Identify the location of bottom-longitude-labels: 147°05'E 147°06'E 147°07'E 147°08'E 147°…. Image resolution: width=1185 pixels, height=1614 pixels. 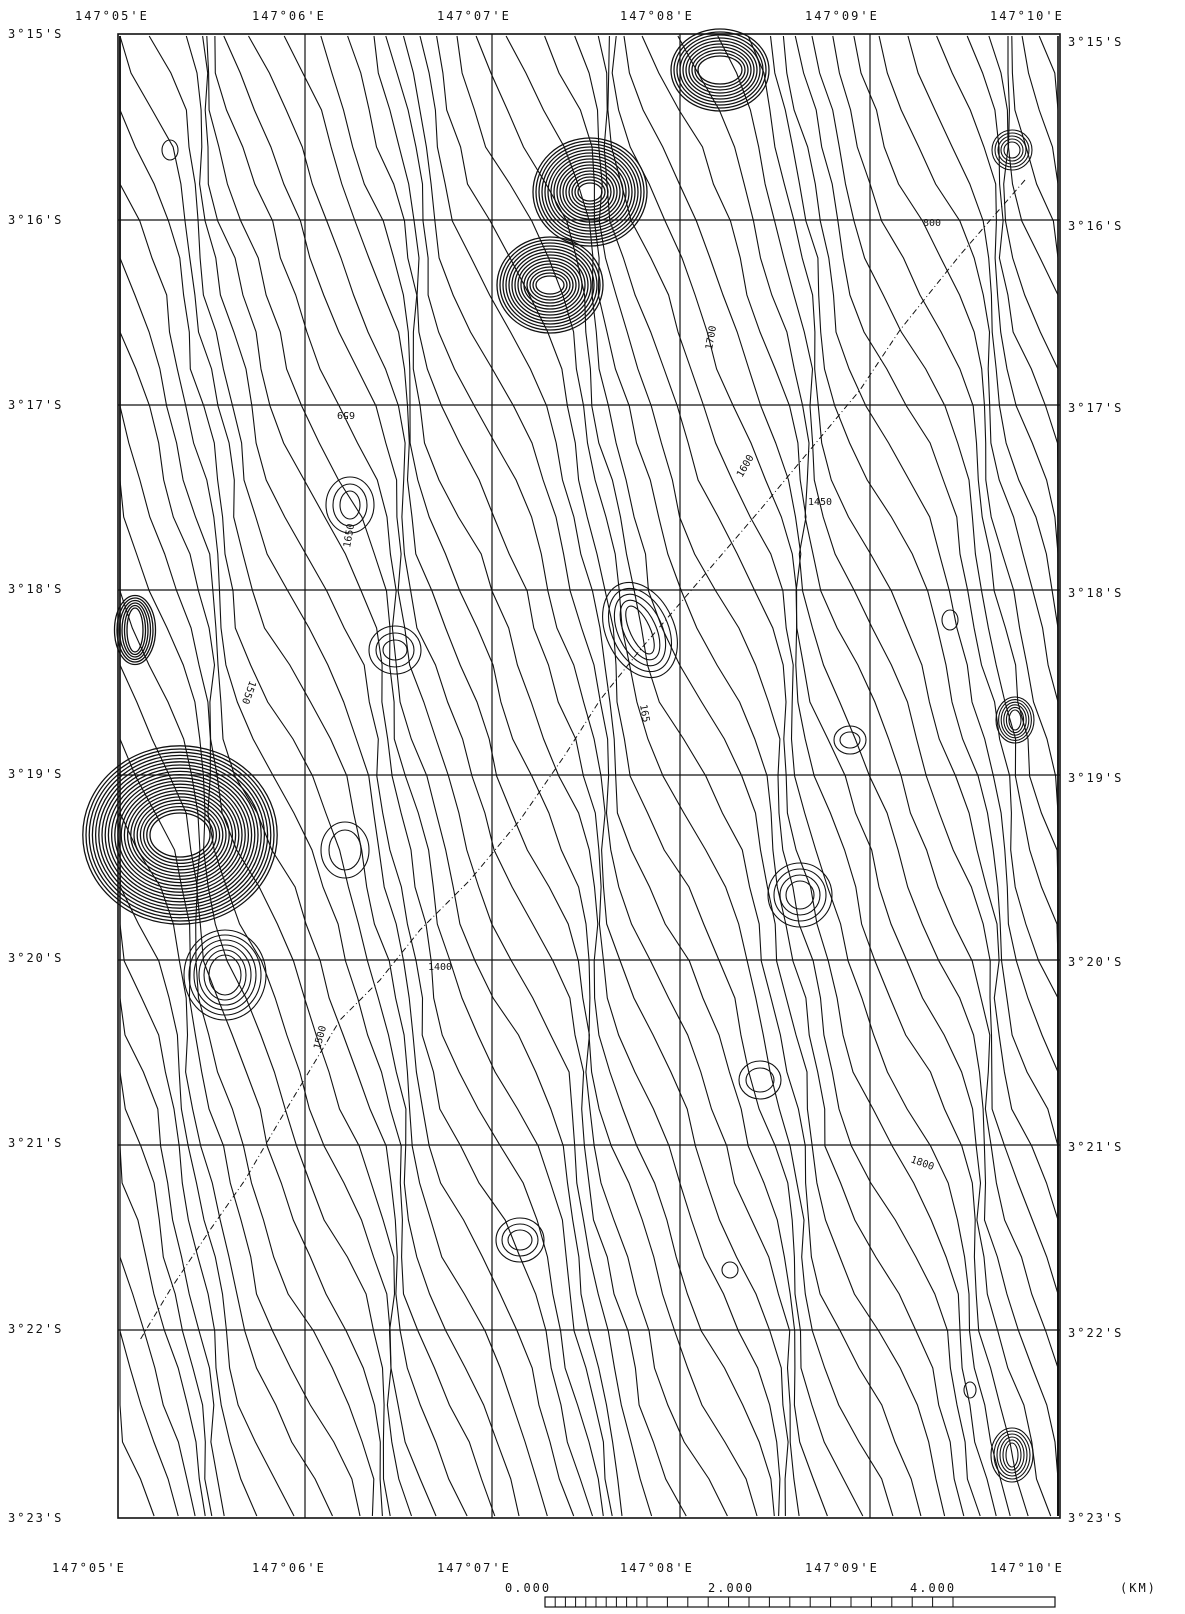
(557, 1568).